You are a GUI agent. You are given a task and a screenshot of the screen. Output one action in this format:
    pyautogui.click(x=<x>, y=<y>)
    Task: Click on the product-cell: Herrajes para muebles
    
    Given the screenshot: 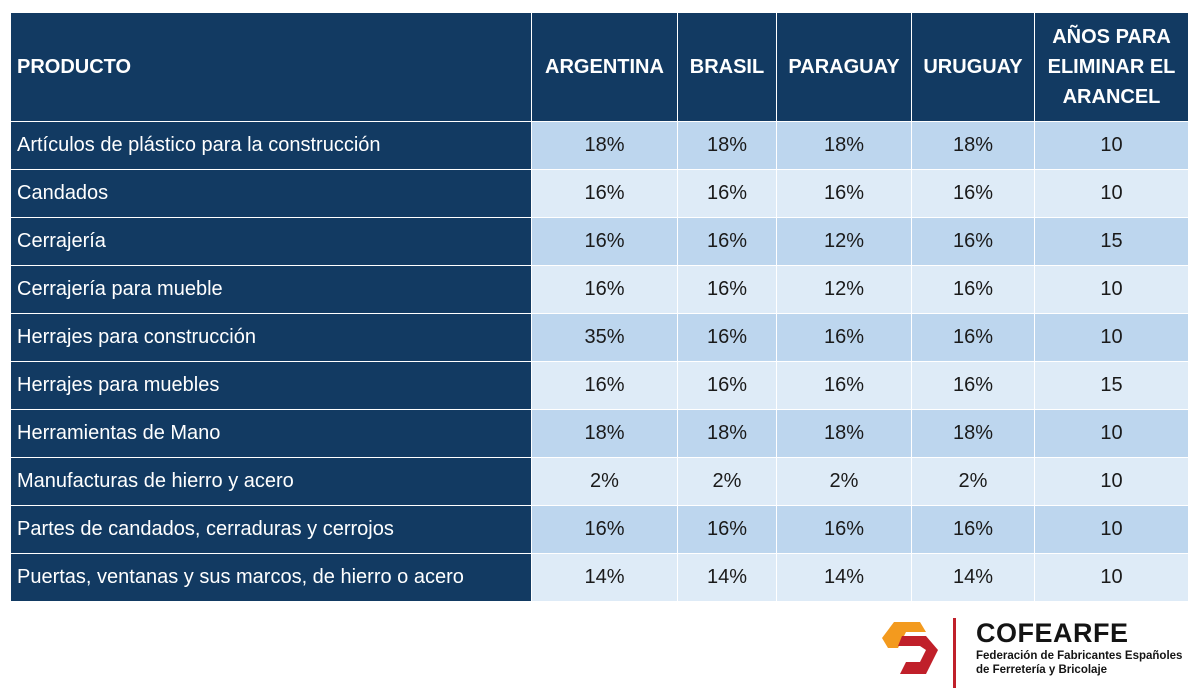 What is the action you would take?
    pyautogui.click(x=271, y=385)
    